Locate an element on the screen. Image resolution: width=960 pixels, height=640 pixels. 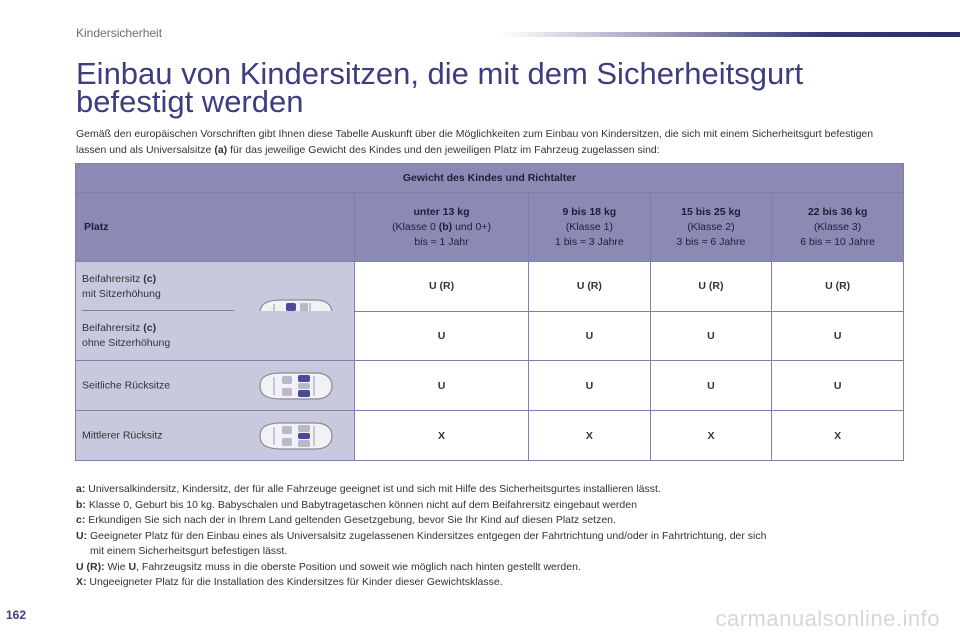
column-age: 6 bis ≈ 10 Jahre is located at coordinates (837, 241).